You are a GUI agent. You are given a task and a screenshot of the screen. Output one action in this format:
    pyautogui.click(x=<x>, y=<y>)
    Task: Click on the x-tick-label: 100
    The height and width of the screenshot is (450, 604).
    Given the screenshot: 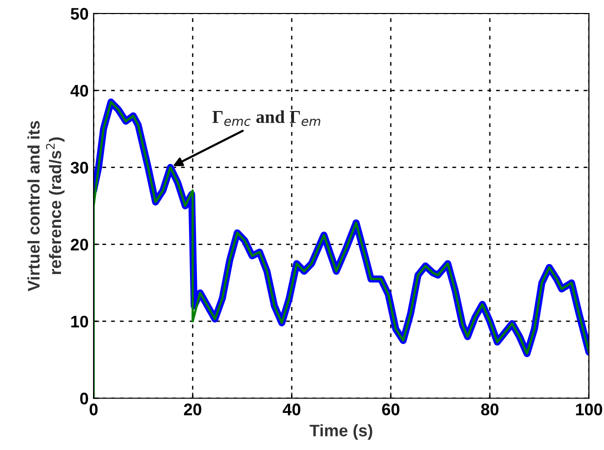 What is the action you would take?
    pyautogui.click(x=589, y=410)
    